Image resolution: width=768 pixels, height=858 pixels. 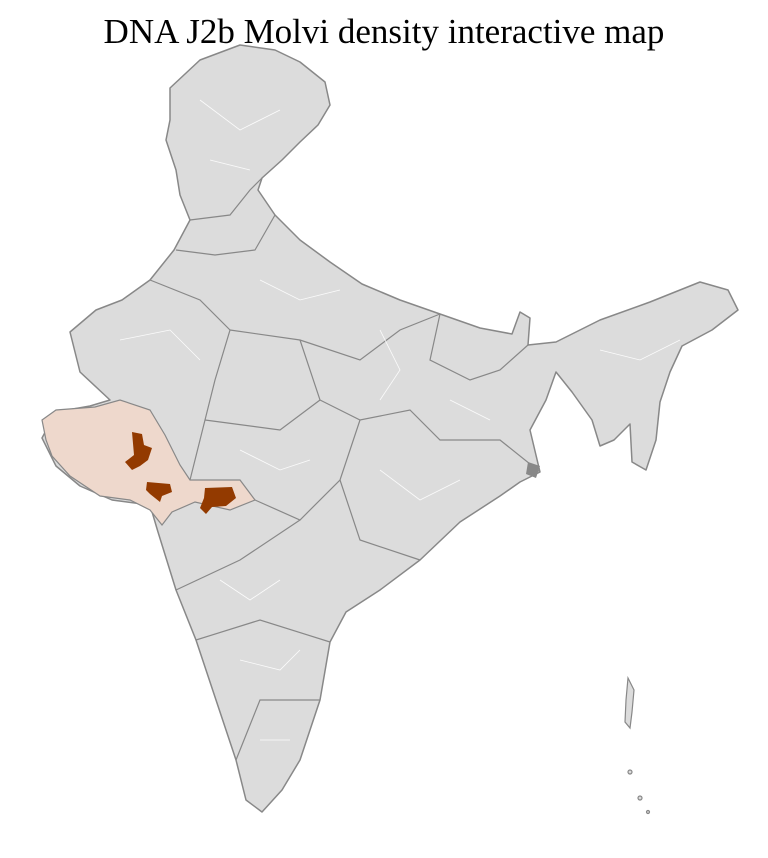 I want to click on region-high-density-central-gujarat, so click(x=138, y=451).